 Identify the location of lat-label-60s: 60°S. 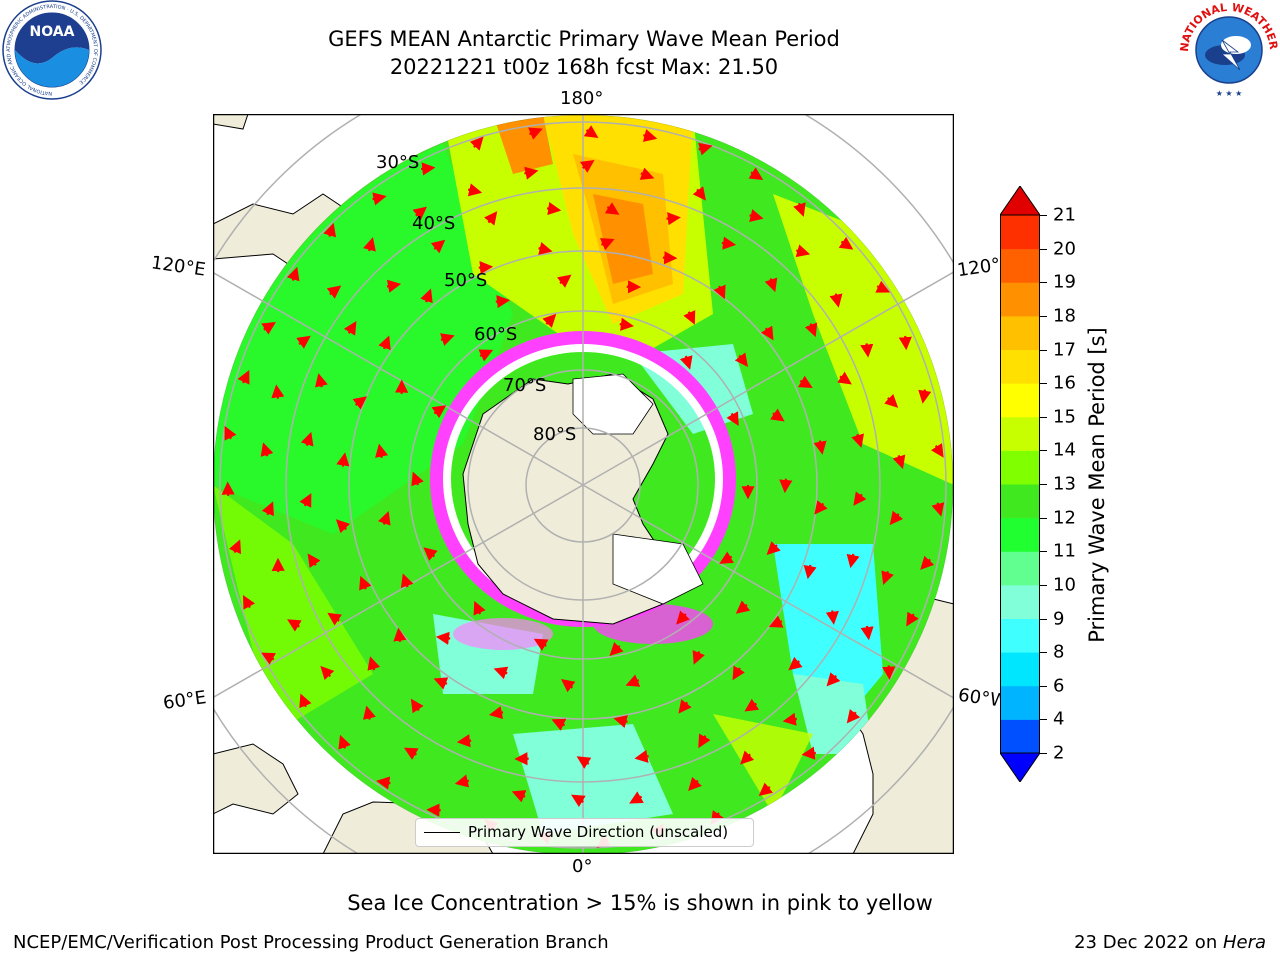
(496, 334).